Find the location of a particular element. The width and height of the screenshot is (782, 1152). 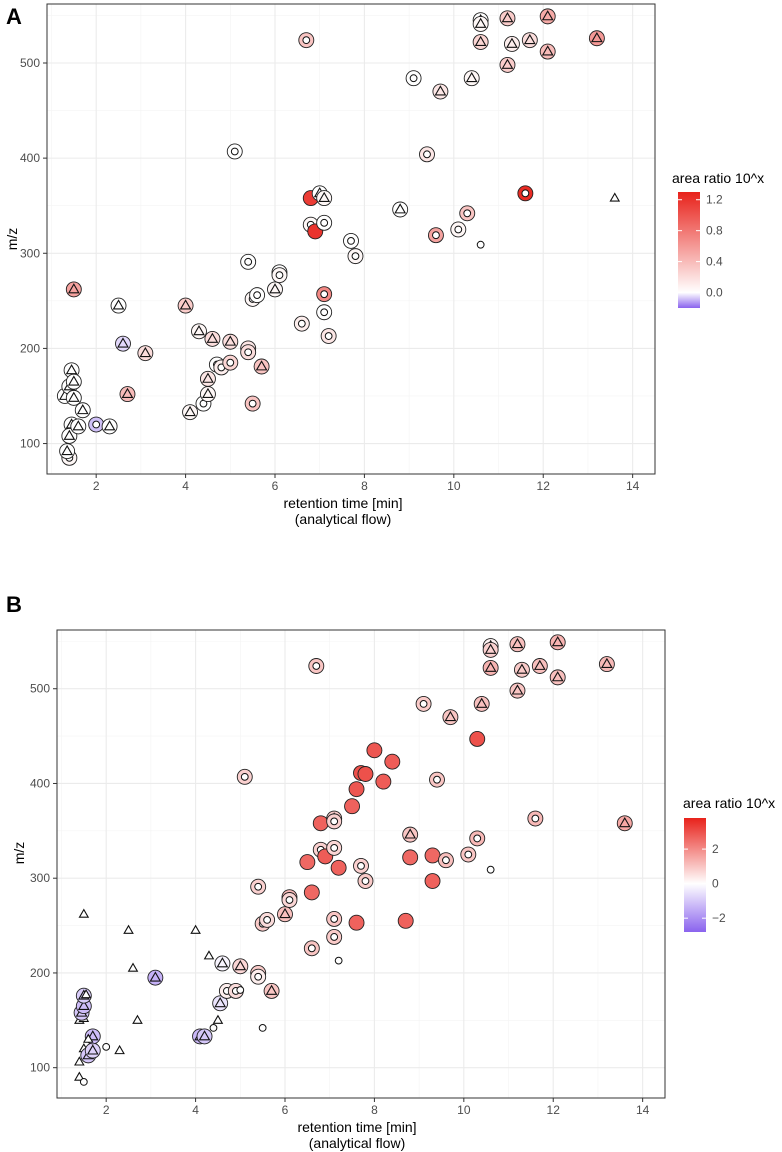

colorbar is located at coordinates (695, 875).